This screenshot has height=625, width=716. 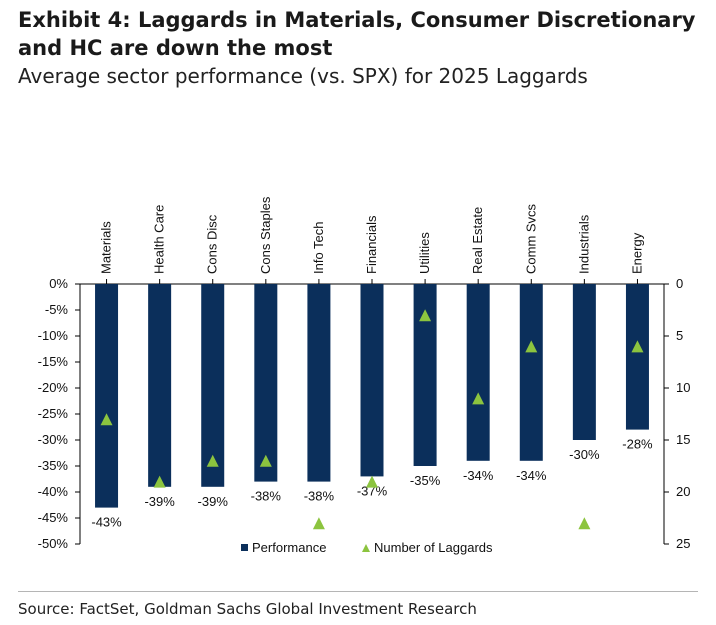 What do you see at coordinates (53, 413) in the screenshot?
I see `left-axis-tick-label: -25%` at bounding box center [53, 413].